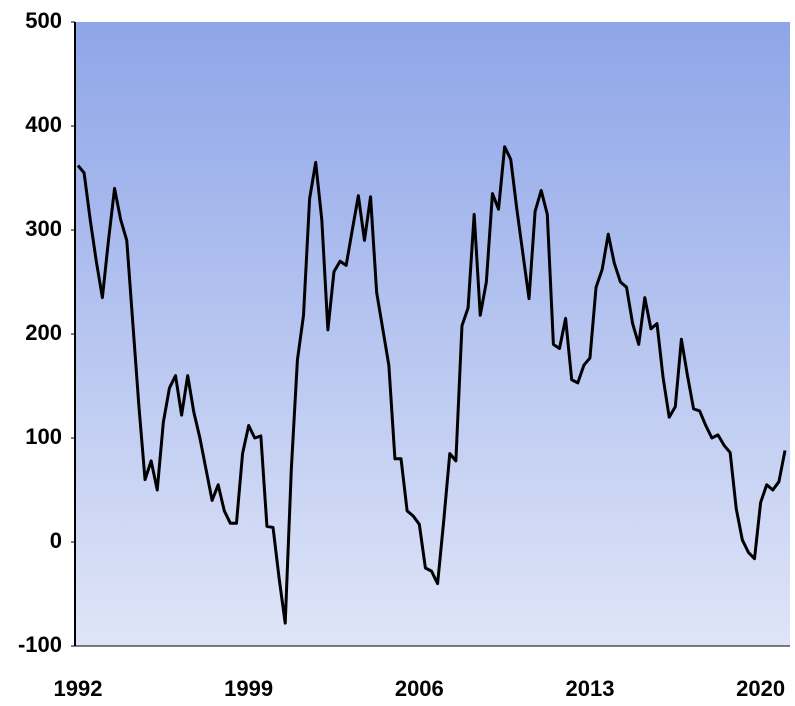 This screenshot has width=795, height=706. What do you see at coordinates (78, 688) in the screenshot?
I see `x-tick-label: 1992` at bounding box center [78, 688].